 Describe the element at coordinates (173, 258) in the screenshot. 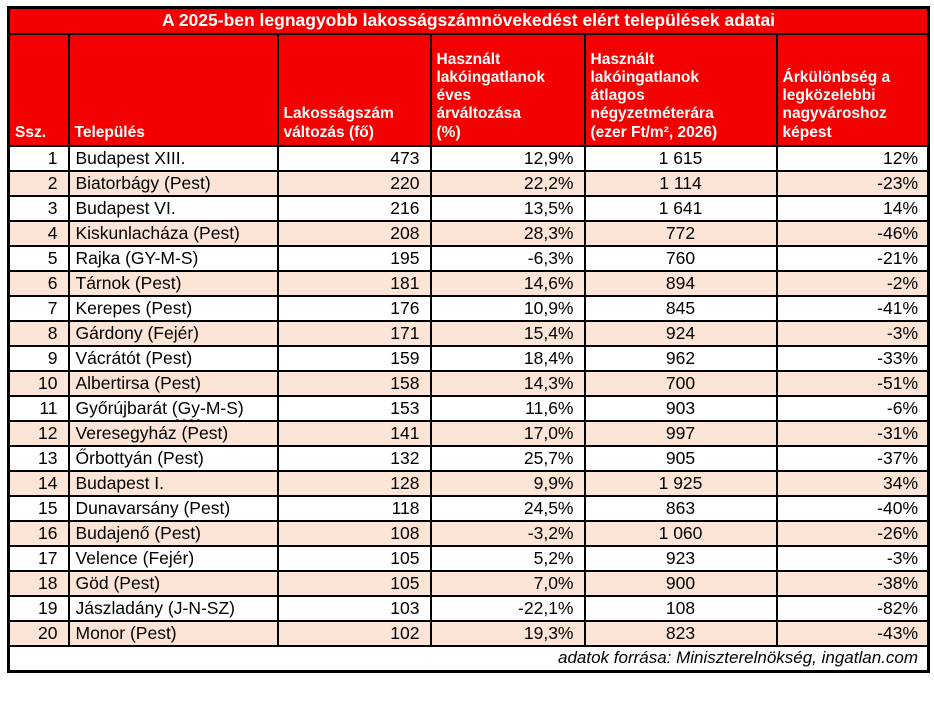

I see `cell-name: Rajka (GY-M-S)` at that location.